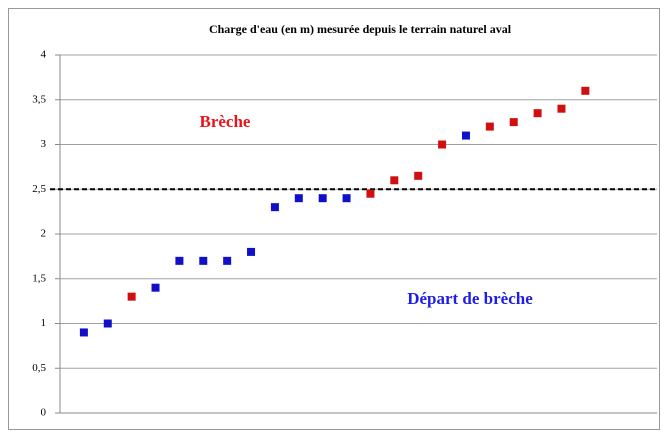 This screenshot has width=666, height=437. What do you see at coordinates (39, 99) in the screenshot?
I see `y-tick-label: 3,5` at bounding box center [39, 99].